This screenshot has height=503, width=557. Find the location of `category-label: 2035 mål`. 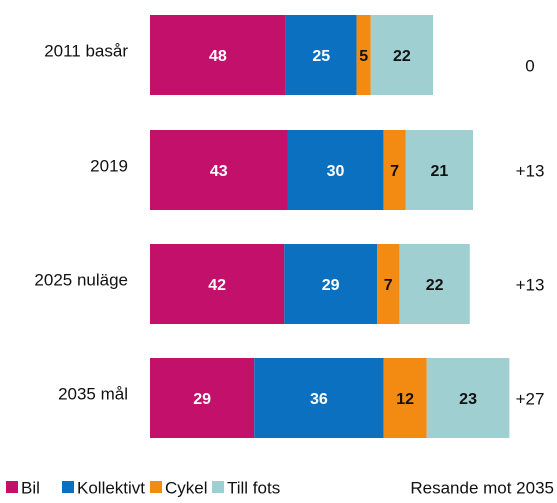

category-label: 2035 mål is located at coordinates (93, 393).